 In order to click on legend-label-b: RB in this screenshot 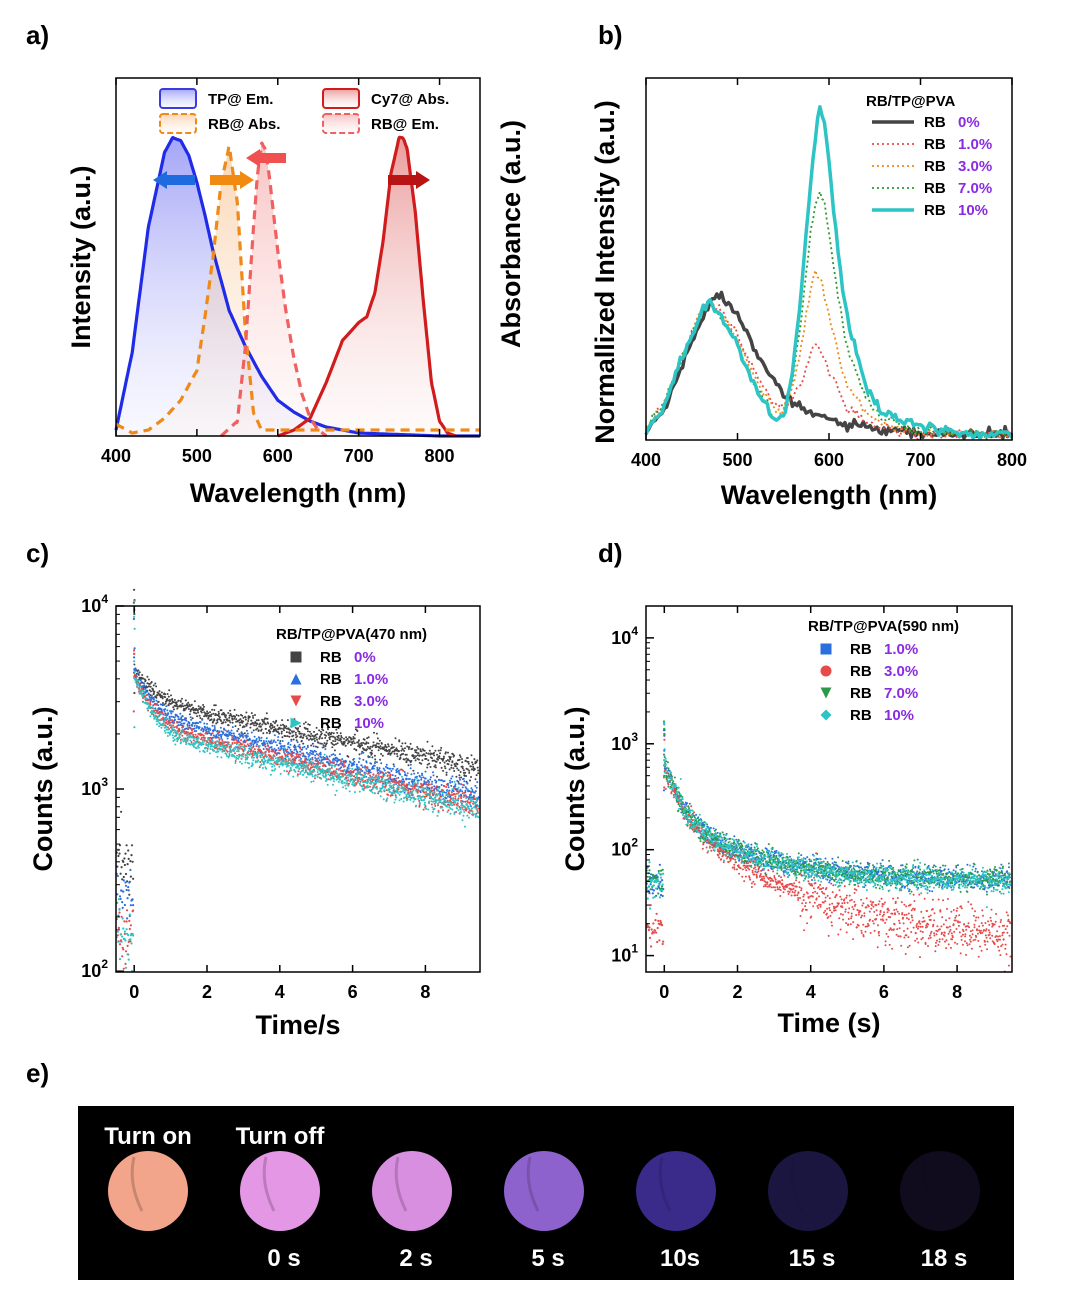, I will do `click(935, 122)`.